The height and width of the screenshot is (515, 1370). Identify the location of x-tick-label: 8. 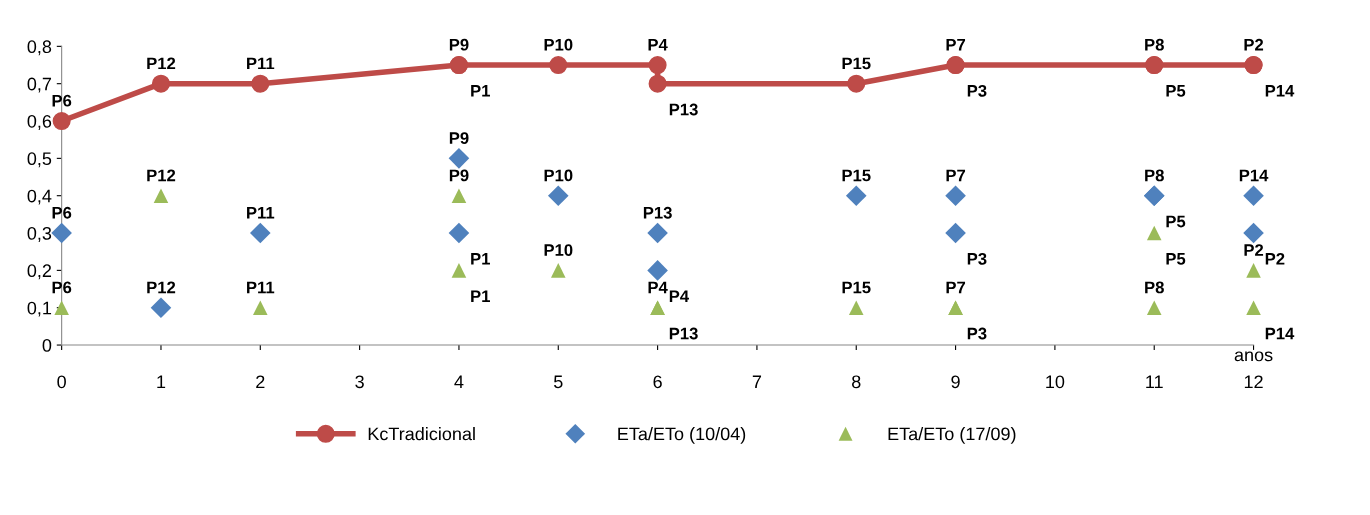
(856, 382).